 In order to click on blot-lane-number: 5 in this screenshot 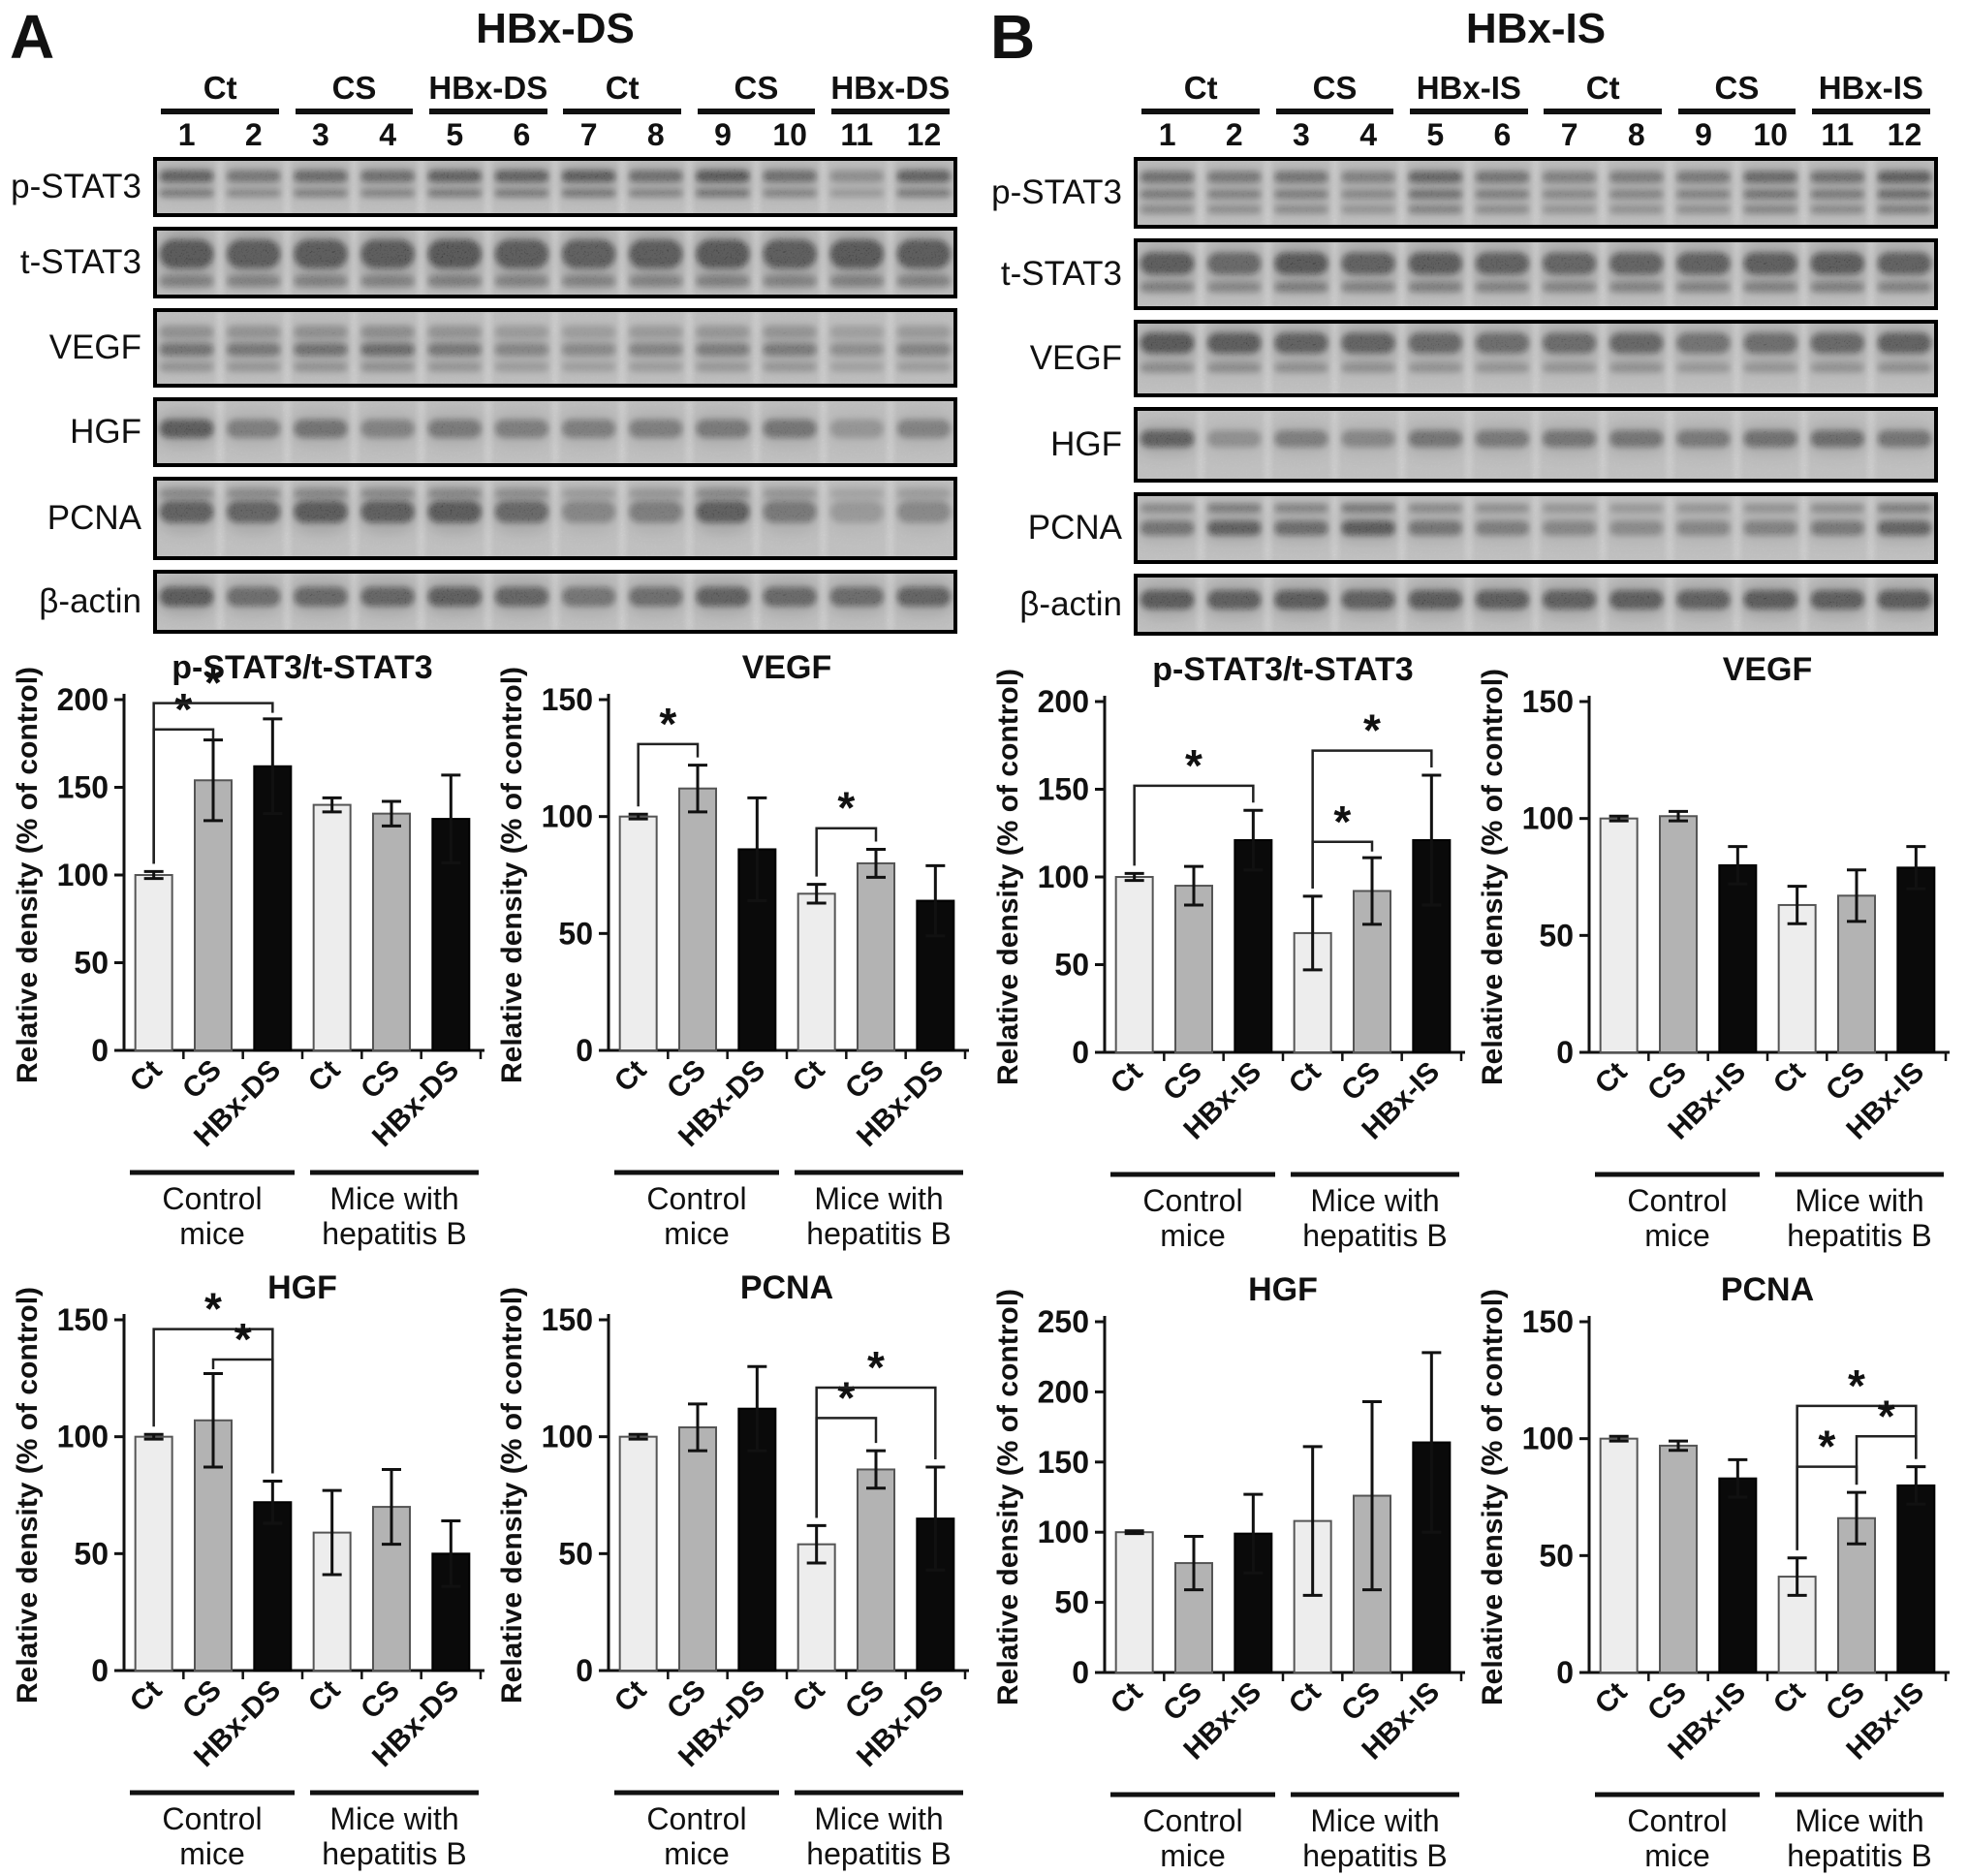, I will do `click(455, 134)`.